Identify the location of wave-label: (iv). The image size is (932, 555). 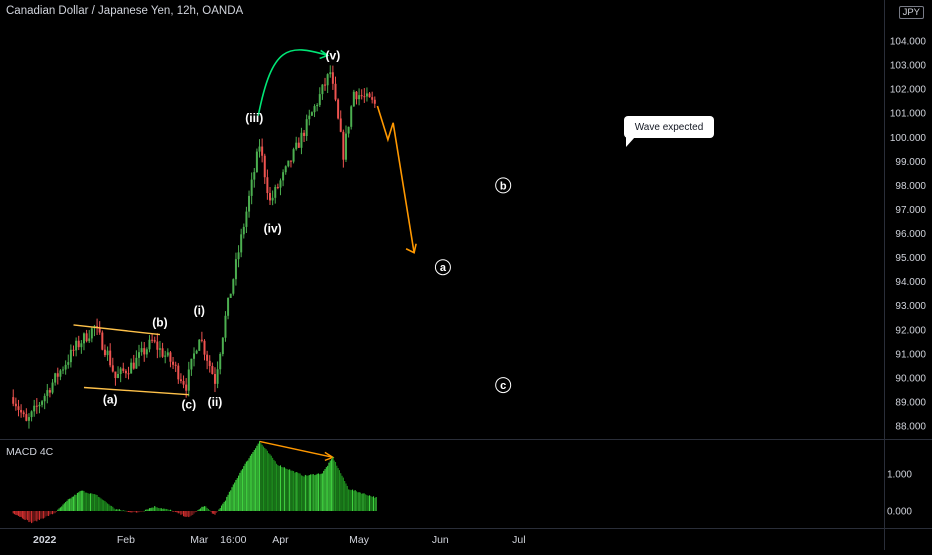
(273, 229).